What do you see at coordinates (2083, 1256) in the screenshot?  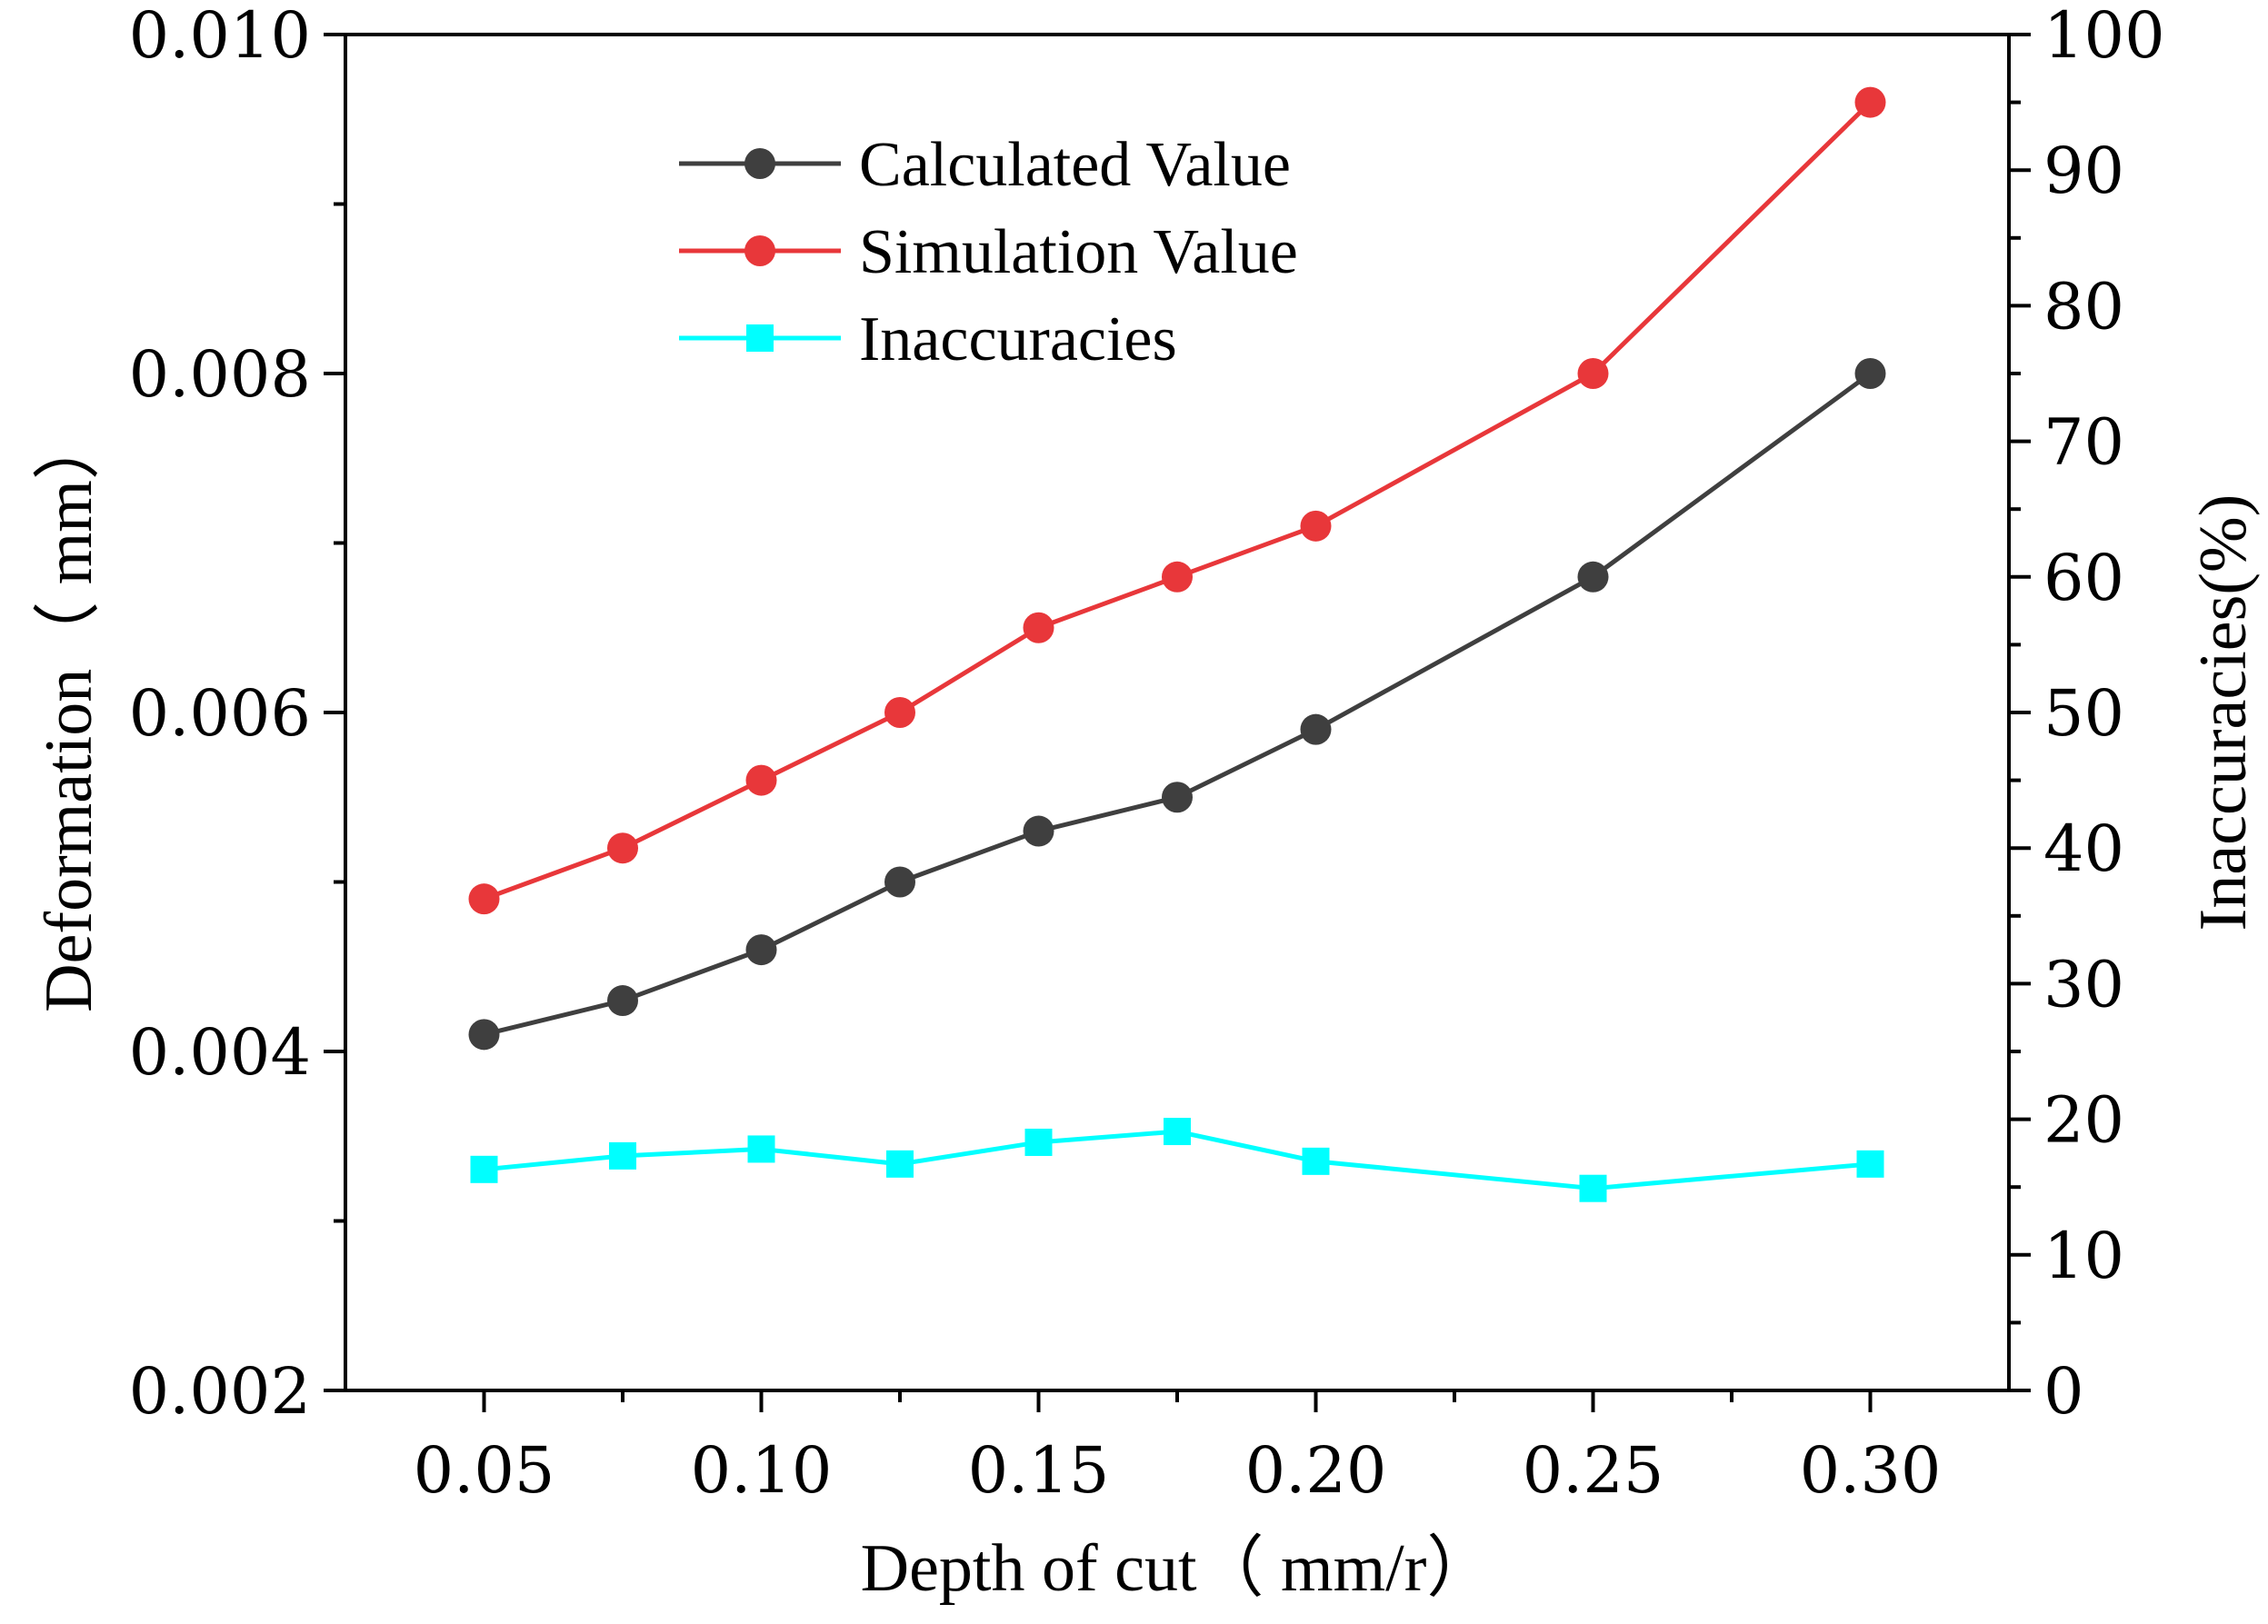 I see `y2-tick-label: 10` at bounding box center [2083, 1256].